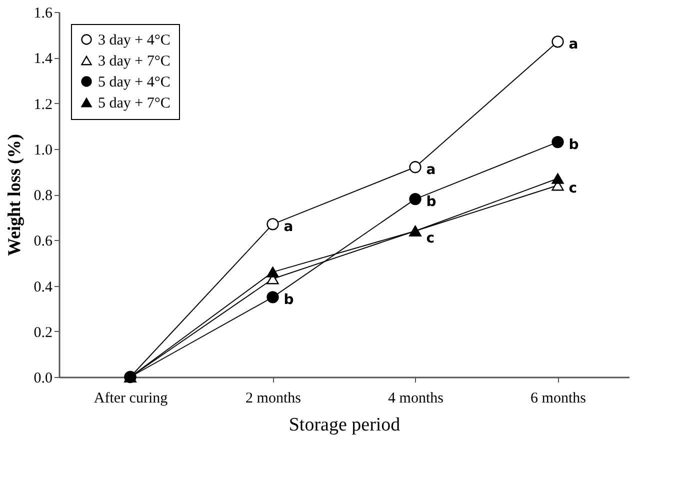 The height and width of the screenshot is (481, 699). I want to click on x-tick-label: 6 months, so click(558, 398).